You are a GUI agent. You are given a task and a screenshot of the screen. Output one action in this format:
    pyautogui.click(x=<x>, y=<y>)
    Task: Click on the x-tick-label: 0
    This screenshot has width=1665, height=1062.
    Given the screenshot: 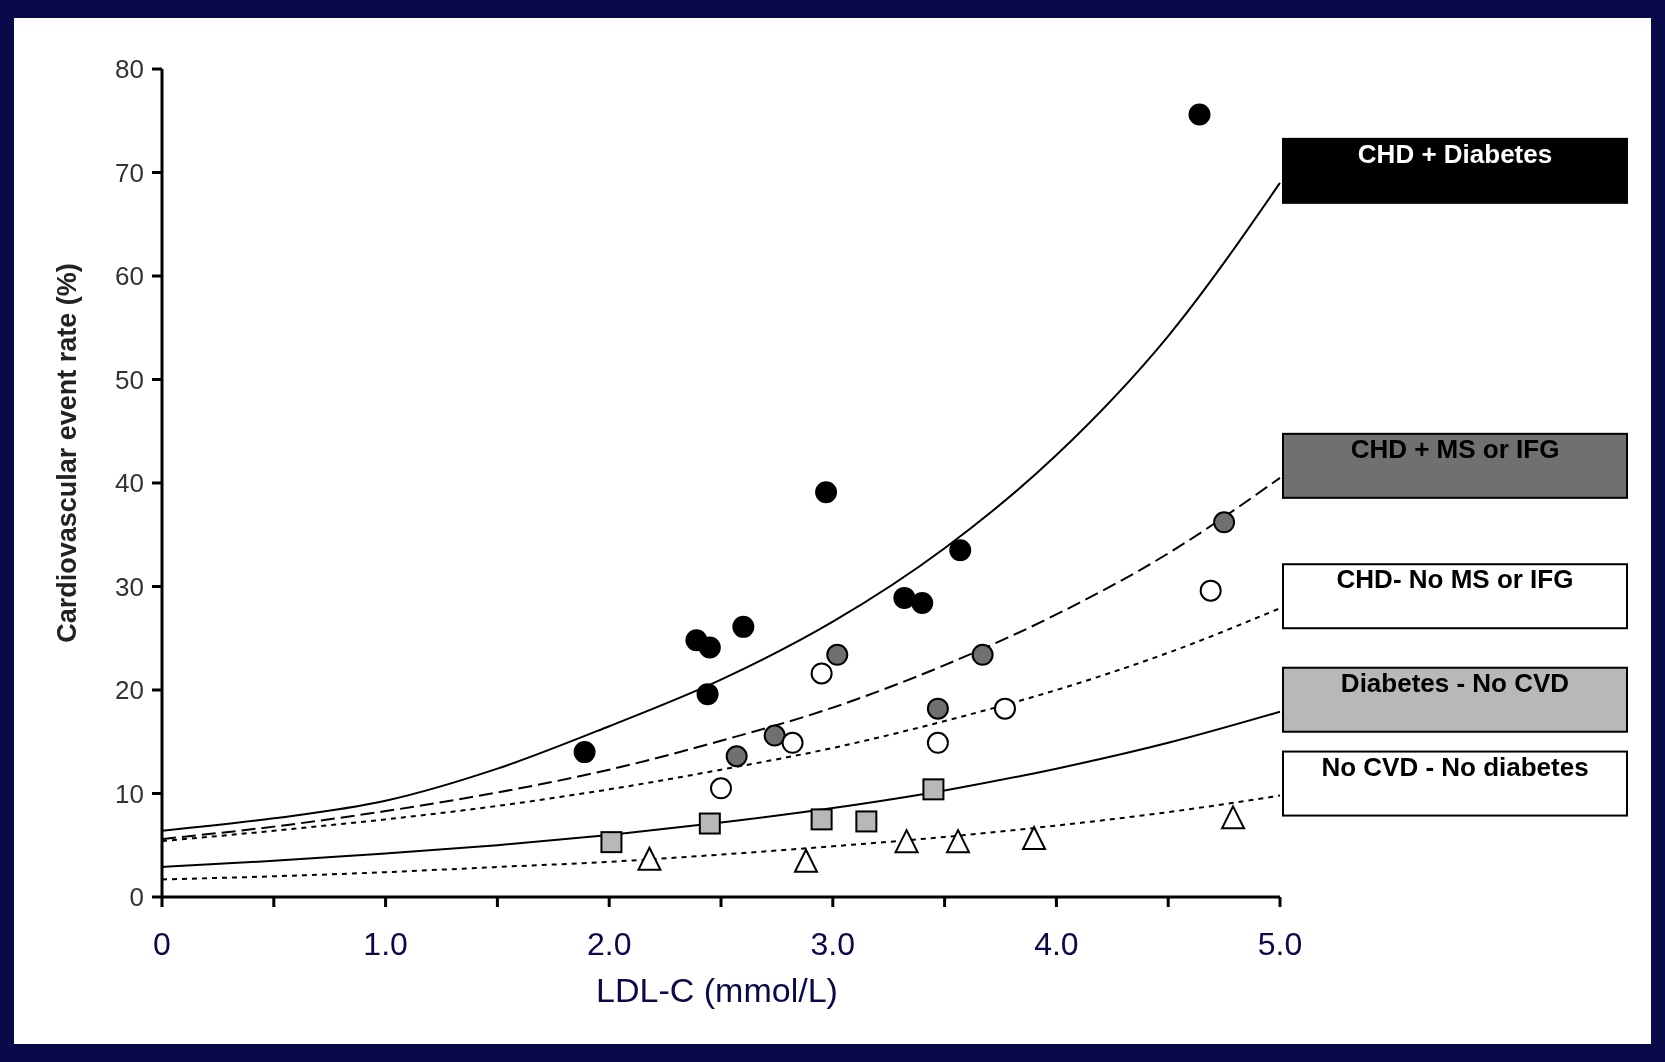 What is the action you would take?
    pyautogui.click(x=162, y=944)
    